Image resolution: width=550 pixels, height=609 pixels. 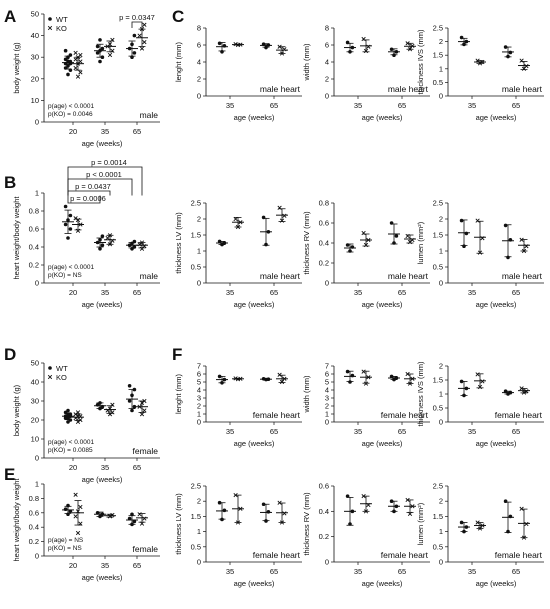 What do you see at coordinates (104, 174) in the screenshot?
I see `comparison-p-value: p < 0.0001` at bounding box center [104, 174].